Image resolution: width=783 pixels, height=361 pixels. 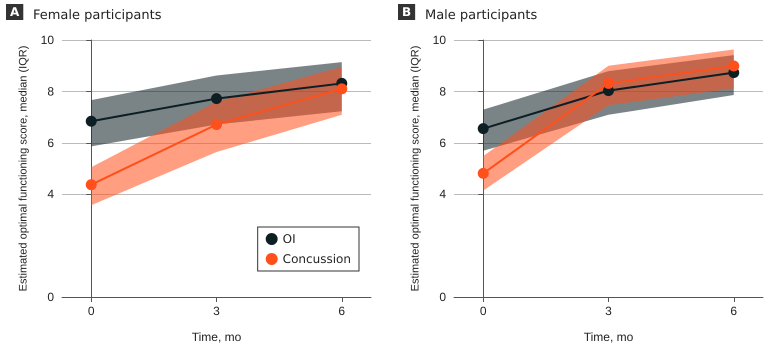 What do you see at coordinates (481, 15) in the screenshot?
I see `chart-title: Male participants` at bounding box center [481, 15].